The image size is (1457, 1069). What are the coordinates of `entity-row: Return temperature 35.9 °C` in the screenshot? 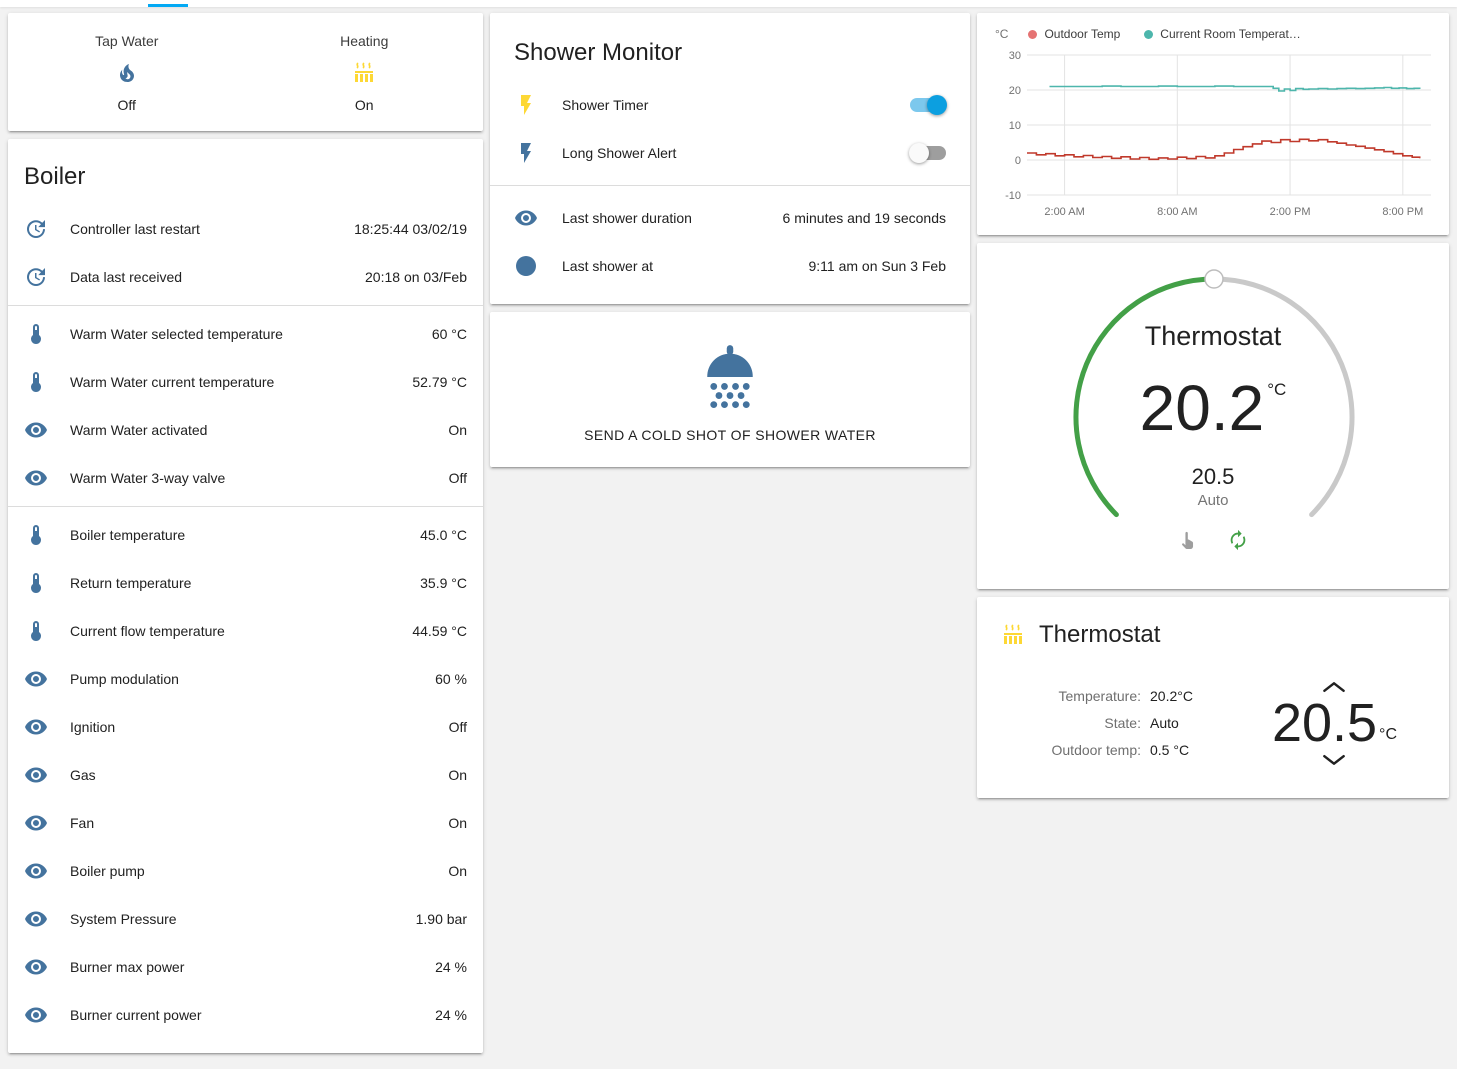 It's located at (245, 583).